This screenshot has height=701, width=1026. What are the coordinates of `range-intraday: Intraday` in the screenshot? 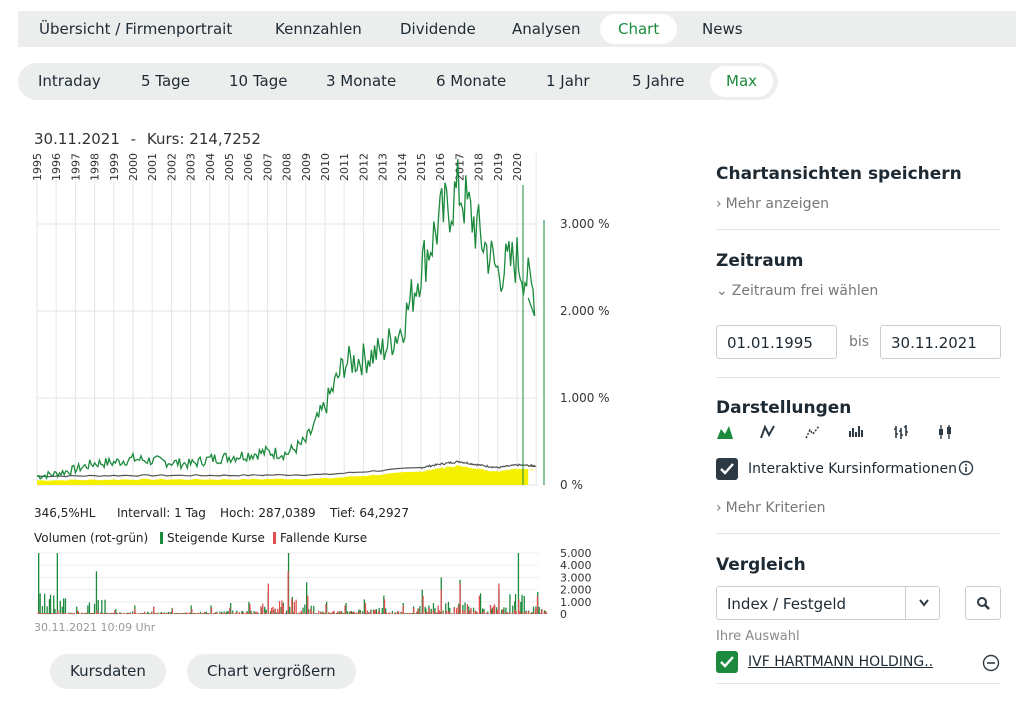 It's located at (69, 81).